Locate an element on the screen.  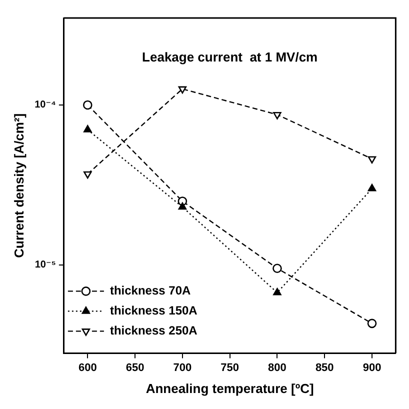
x-tick-label: 600 is located at coordinates (87, 368).